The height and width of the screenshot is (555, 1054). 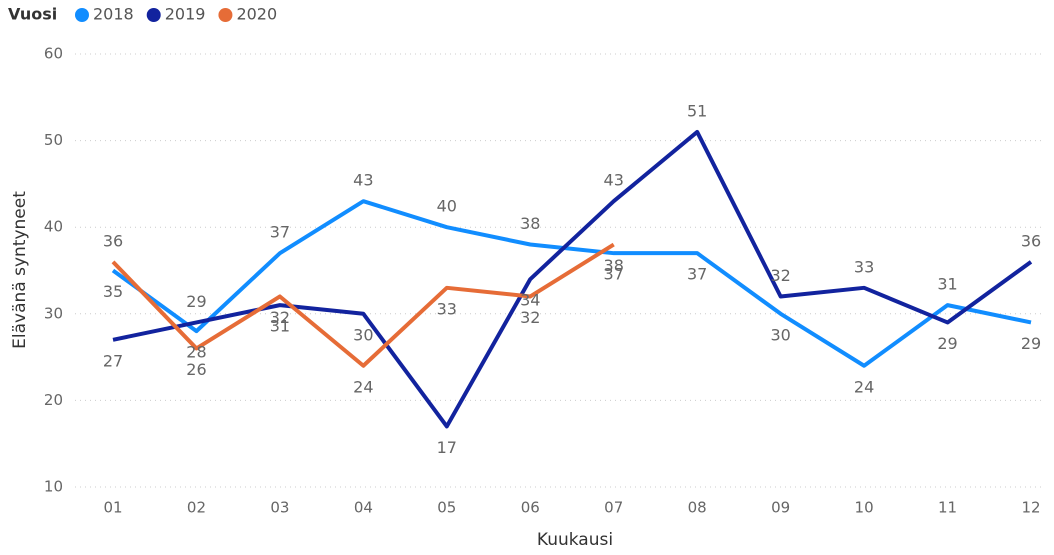 What do you see at coordinates (530, 508) in the screenshot?
I see `x-tick-label: 06` at bounding box center [530, 508].